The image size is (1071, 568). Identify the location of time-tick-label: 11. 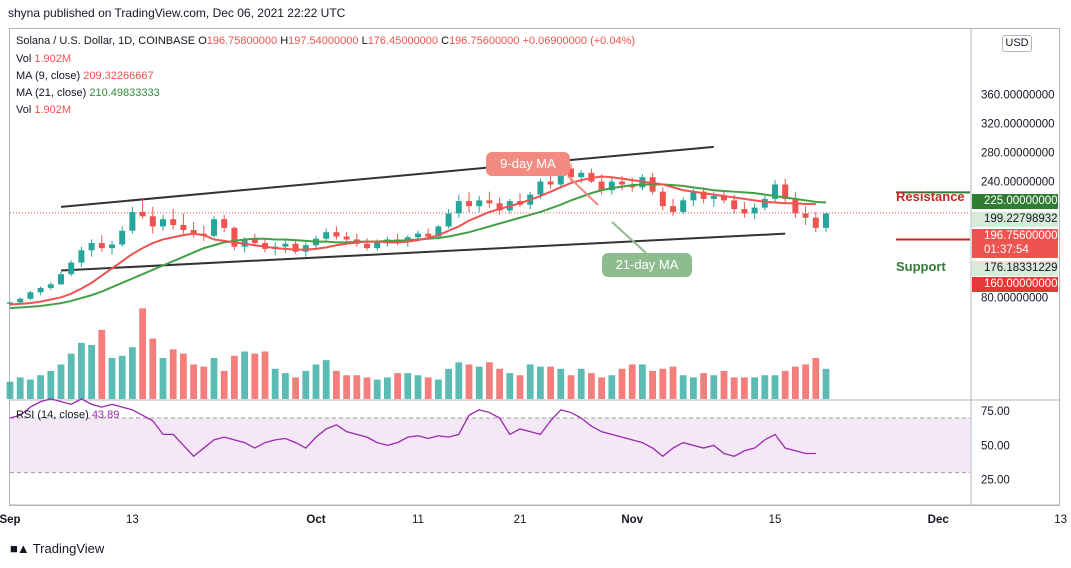
(418, 520).